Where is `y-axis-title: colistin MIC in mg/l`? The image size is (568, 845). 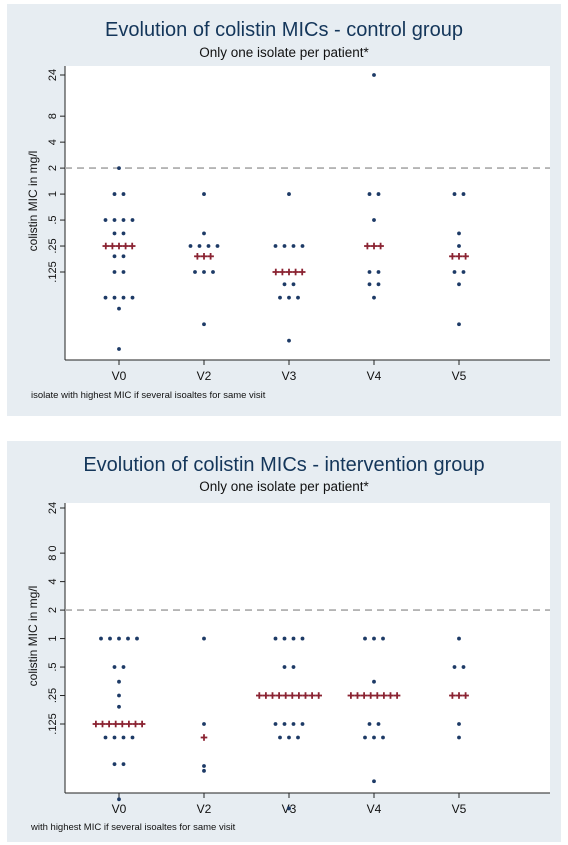 y-axis-title: colistin MIC in mg/l is located at coordinates (33, 201).